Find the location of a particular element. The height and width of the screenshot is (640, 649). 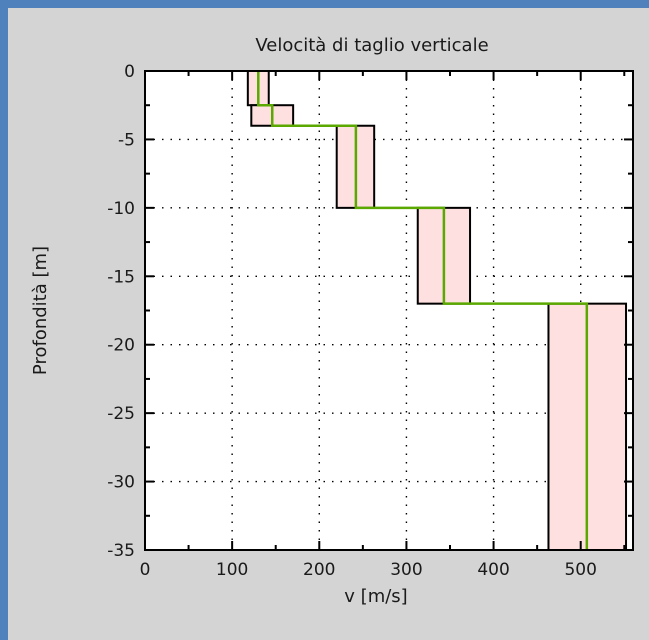

x-tick-label: 300 is located at coordinates (406, 570).